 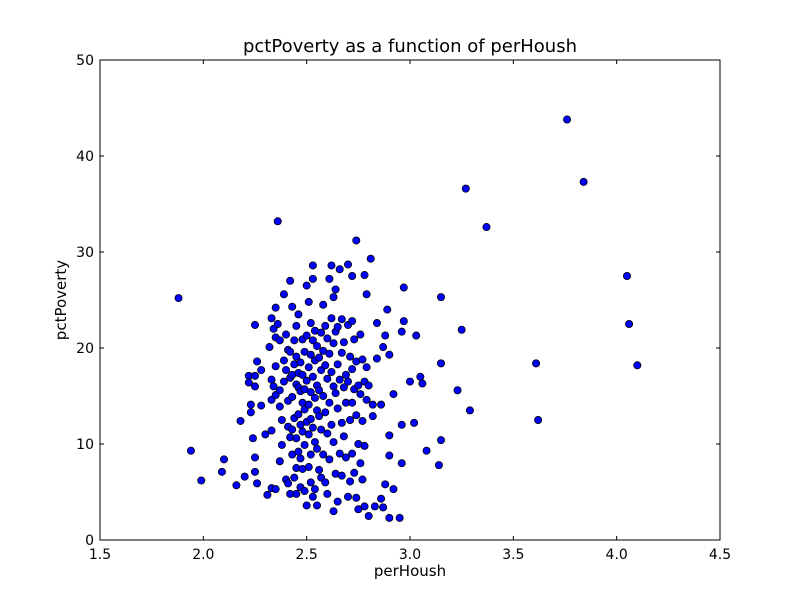 I want to click on x-tick-label: 2.0, so click(x=203, y=555).